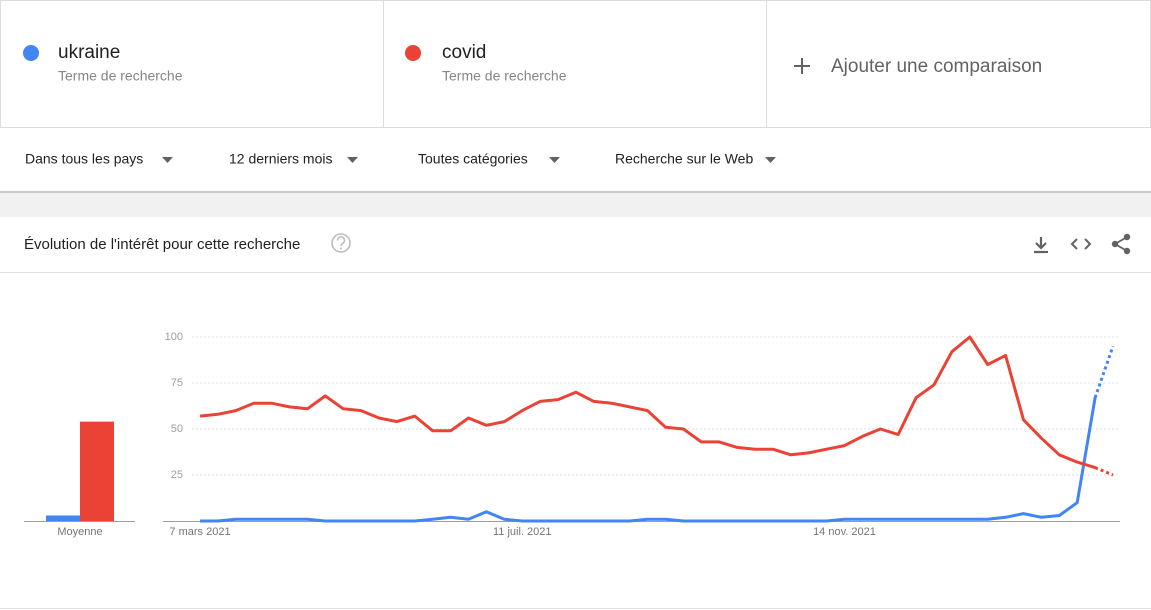  What do you see at coordinates (522, 532) in the screenshot?
I see `x-tick-label: 11 juil. 2021` at bounding box center [522, 532].